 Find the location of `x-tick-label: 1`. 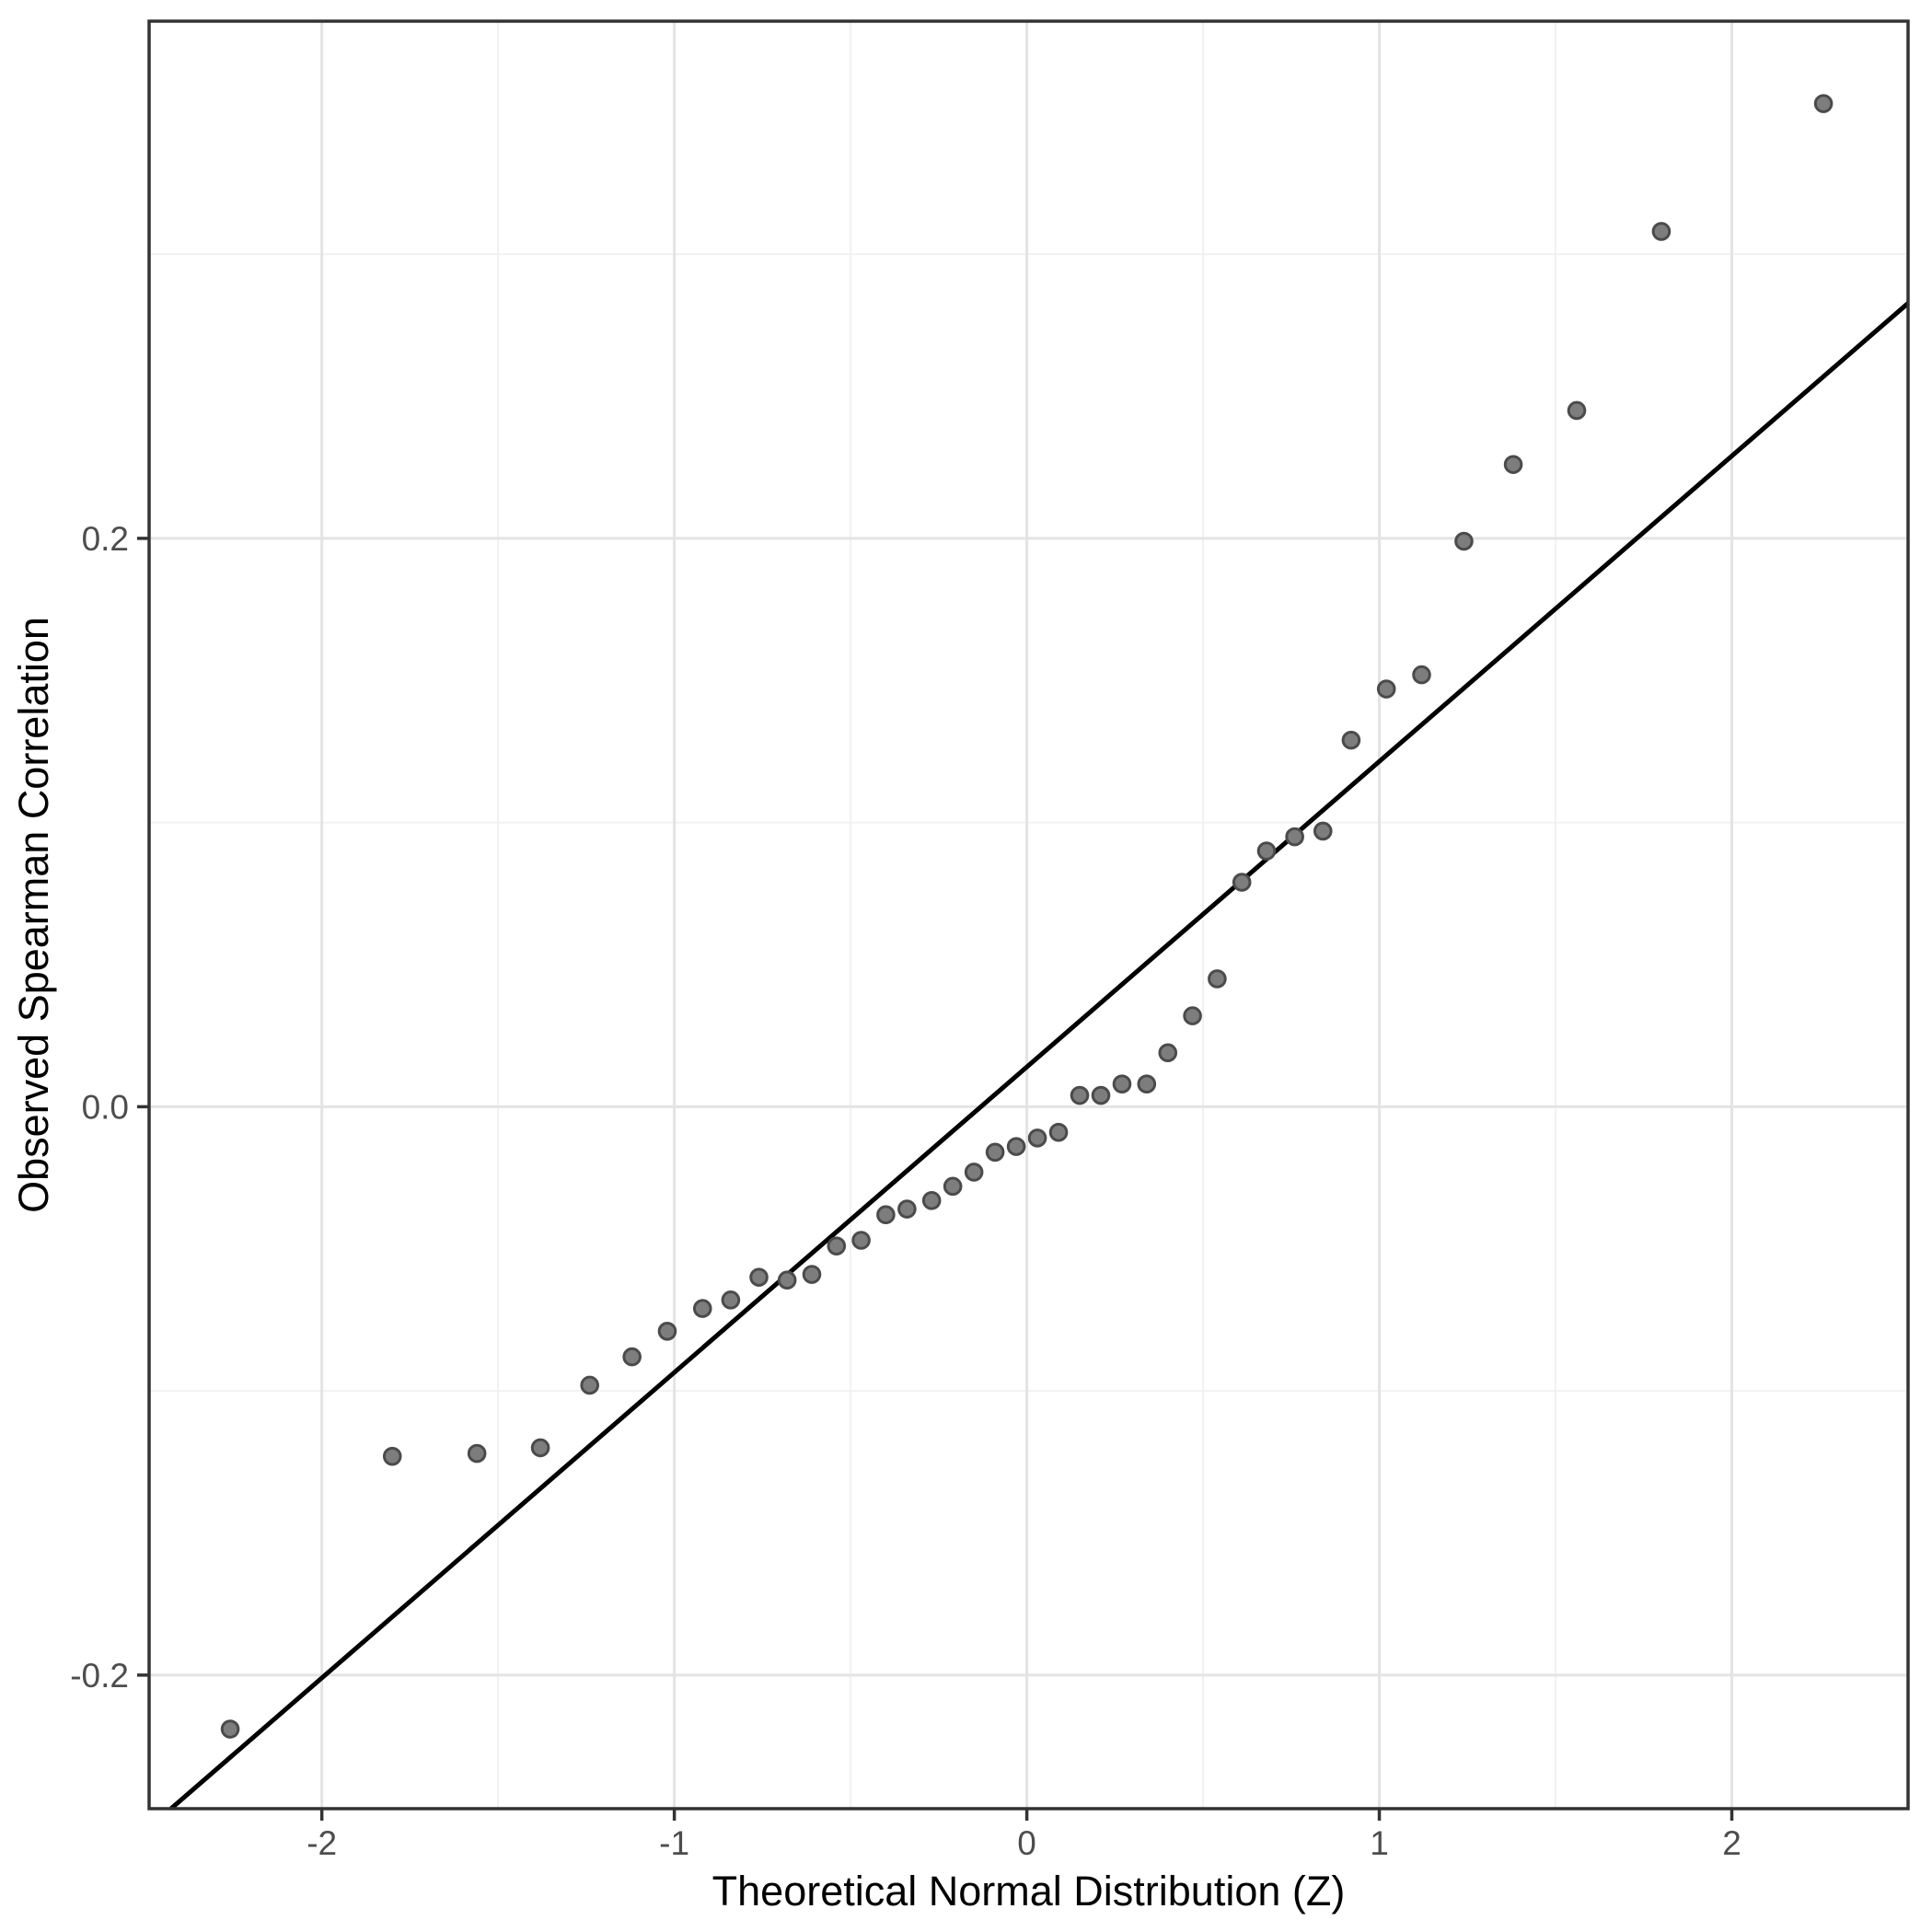

x-tick-label: 1 is located at coordinates (1379, 1843).